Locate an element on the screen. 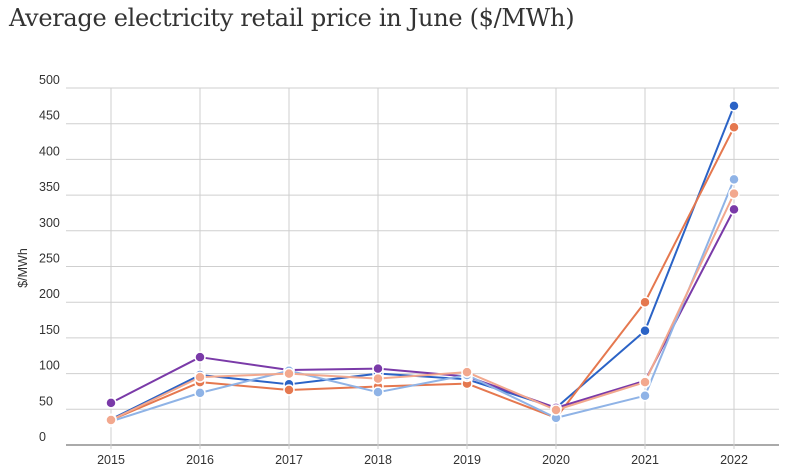 The width and height of the screenshot is (789, 472). y-tick-label: 300 is located at coordinates (49, 223).